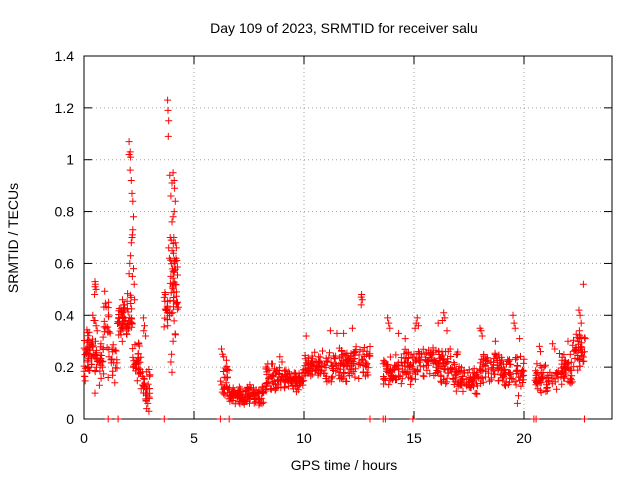 This screenshot has width=640, height=480. Describe the element at coordinates (304, 438) in the screenshot. I see `x-tick-label: 10` at that location.